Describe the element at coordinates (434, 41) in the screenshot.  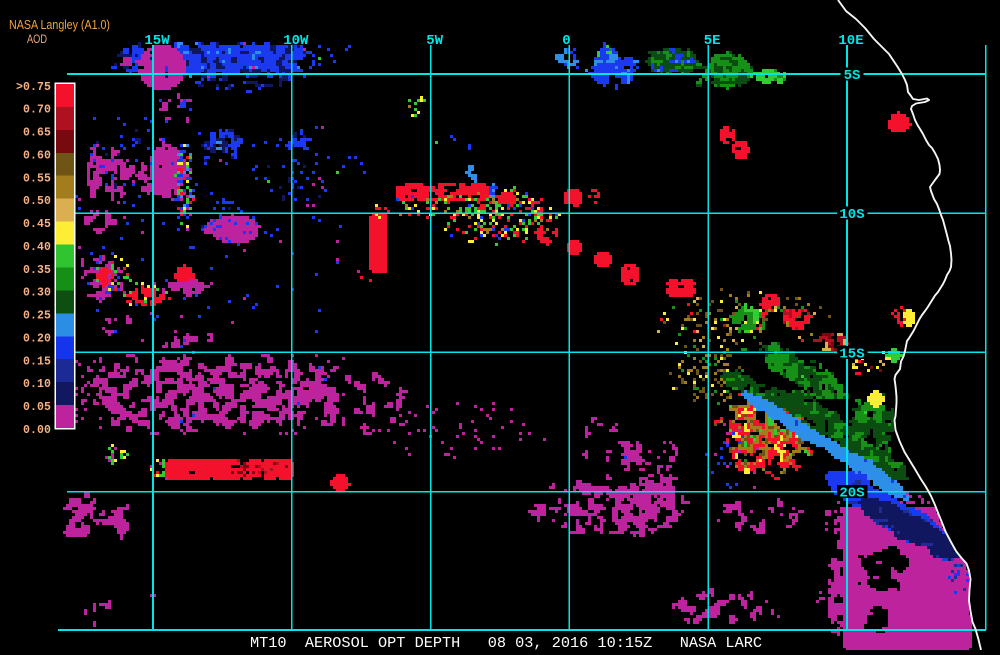
I see `svg-text: 5W` at that location.